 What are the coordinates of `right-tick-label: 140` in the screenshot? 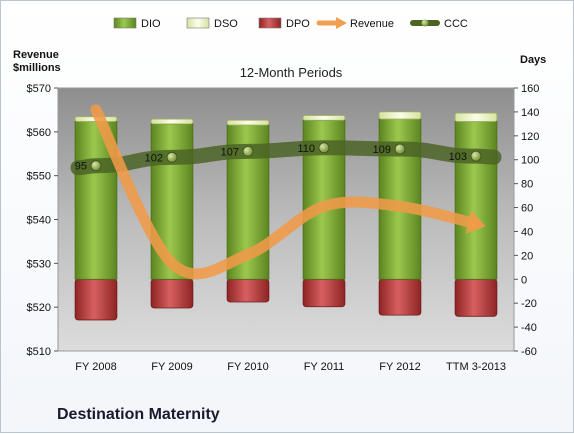 It's located at (530, 113).